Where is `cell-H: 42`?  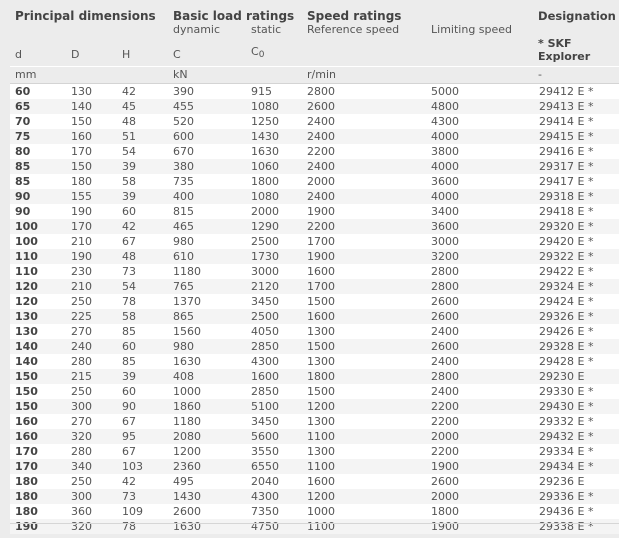
cell-H: 42 is located at coordinates (129, 481).